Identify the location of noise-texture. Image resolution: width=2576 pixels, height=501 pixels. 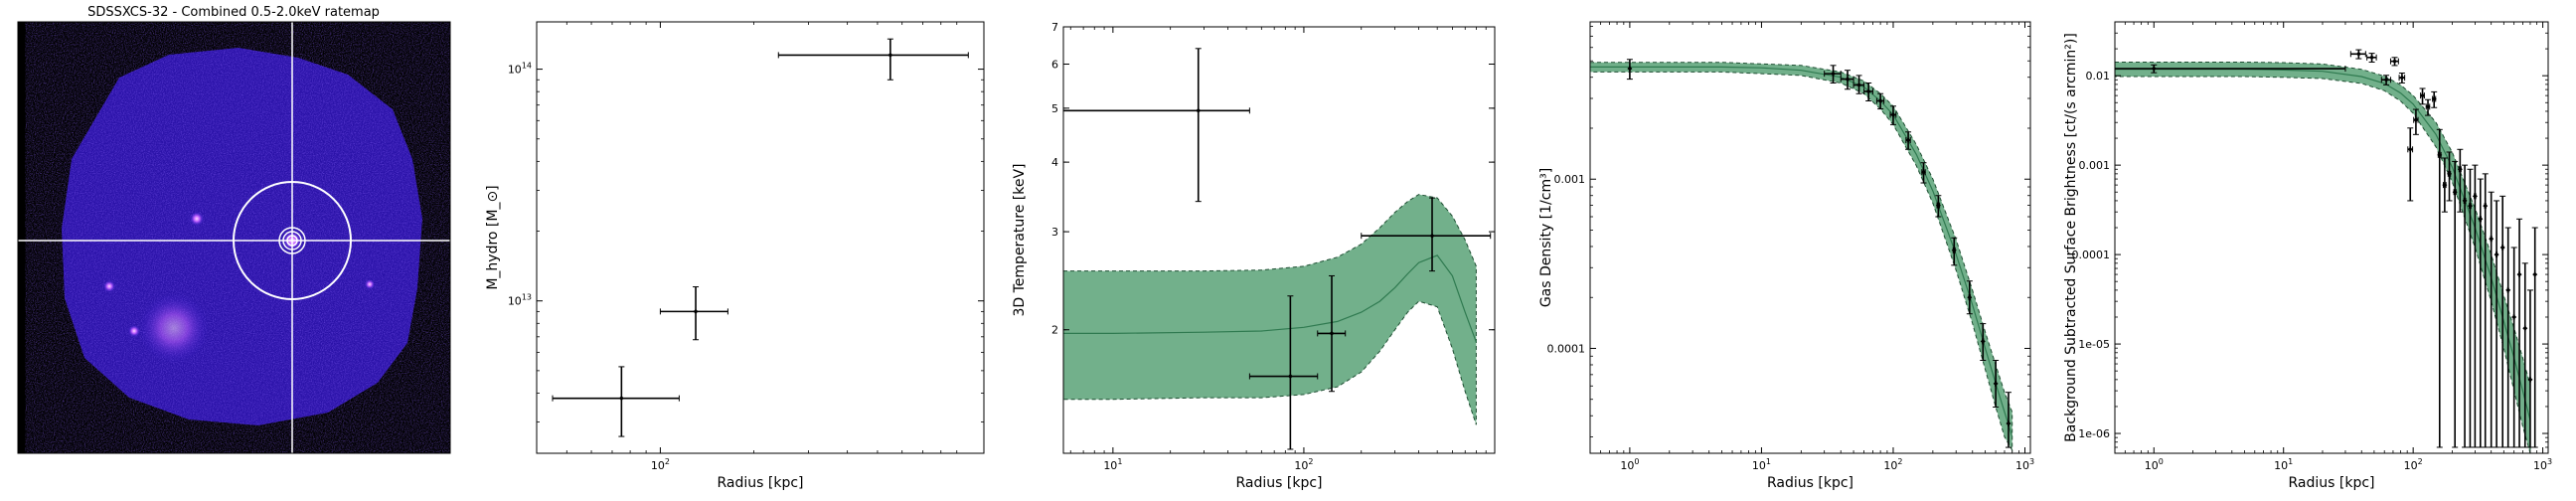
(242, 236).